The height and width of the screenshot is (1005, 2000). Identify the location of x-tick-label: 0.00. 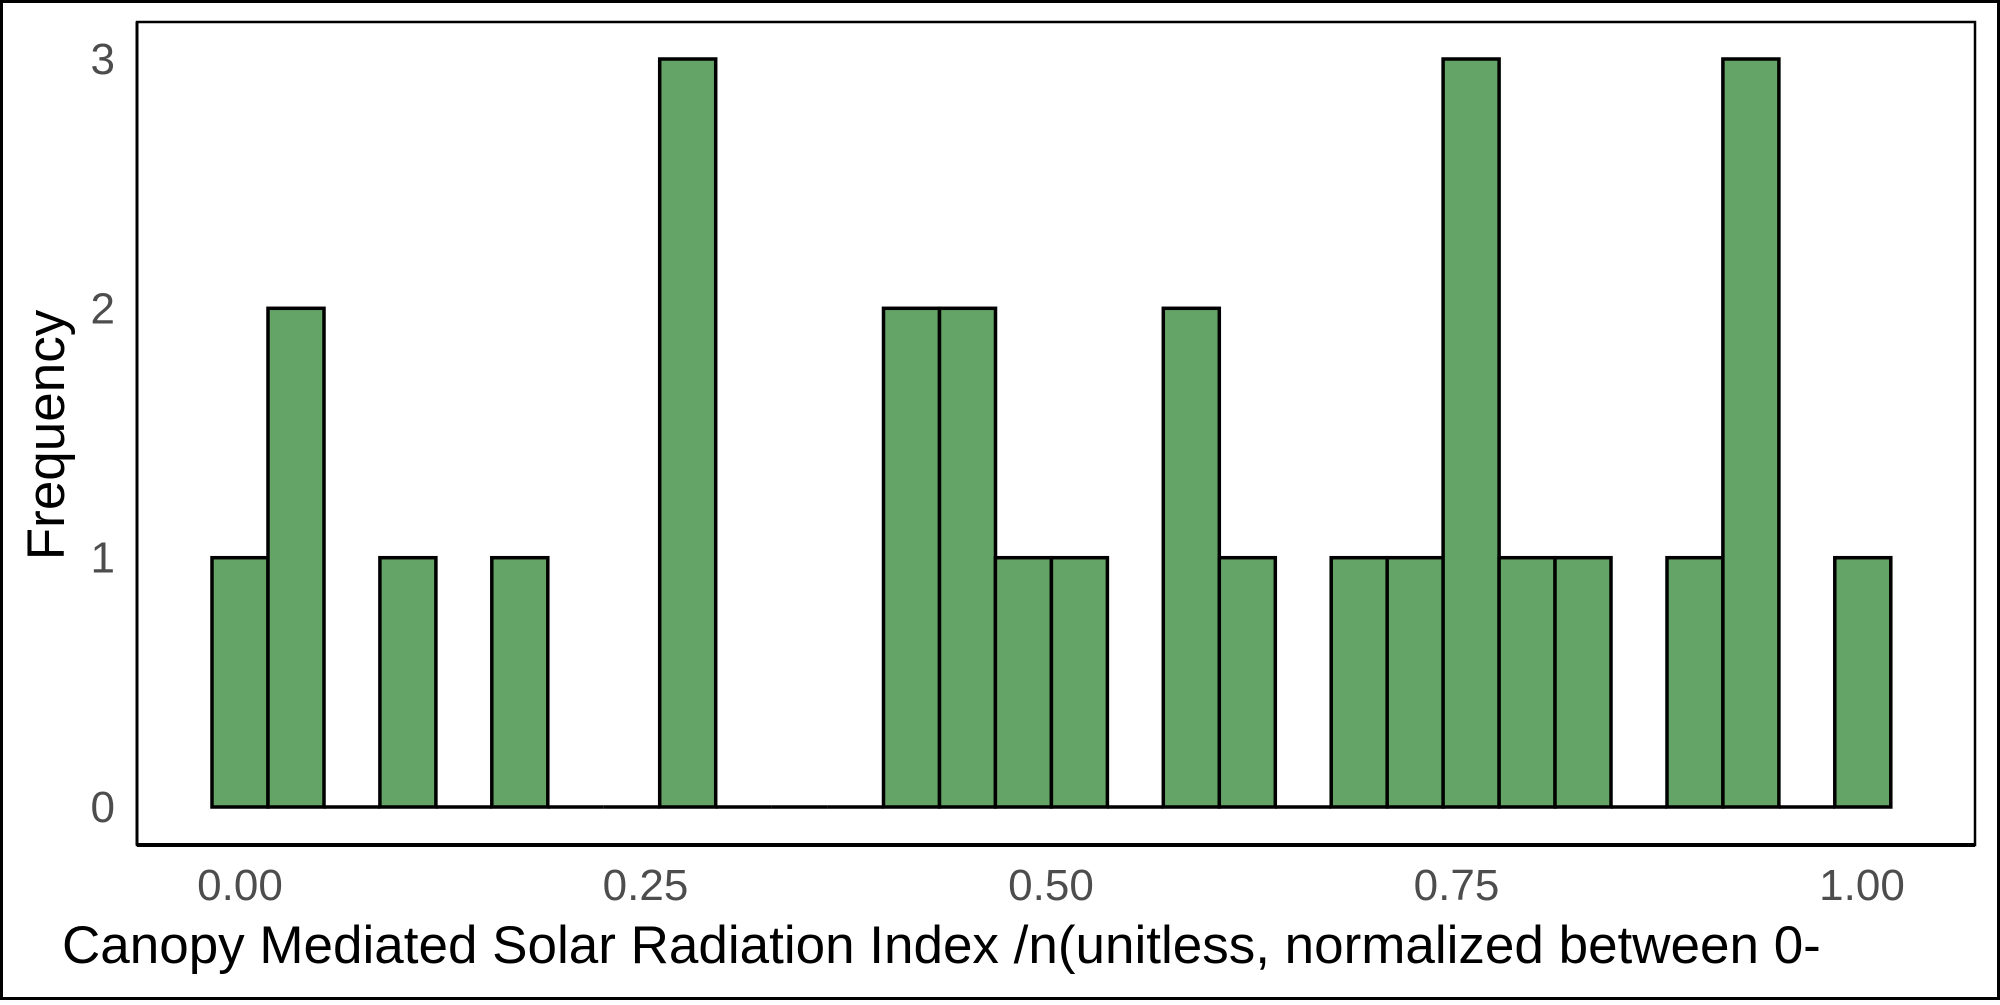
(240, 885).